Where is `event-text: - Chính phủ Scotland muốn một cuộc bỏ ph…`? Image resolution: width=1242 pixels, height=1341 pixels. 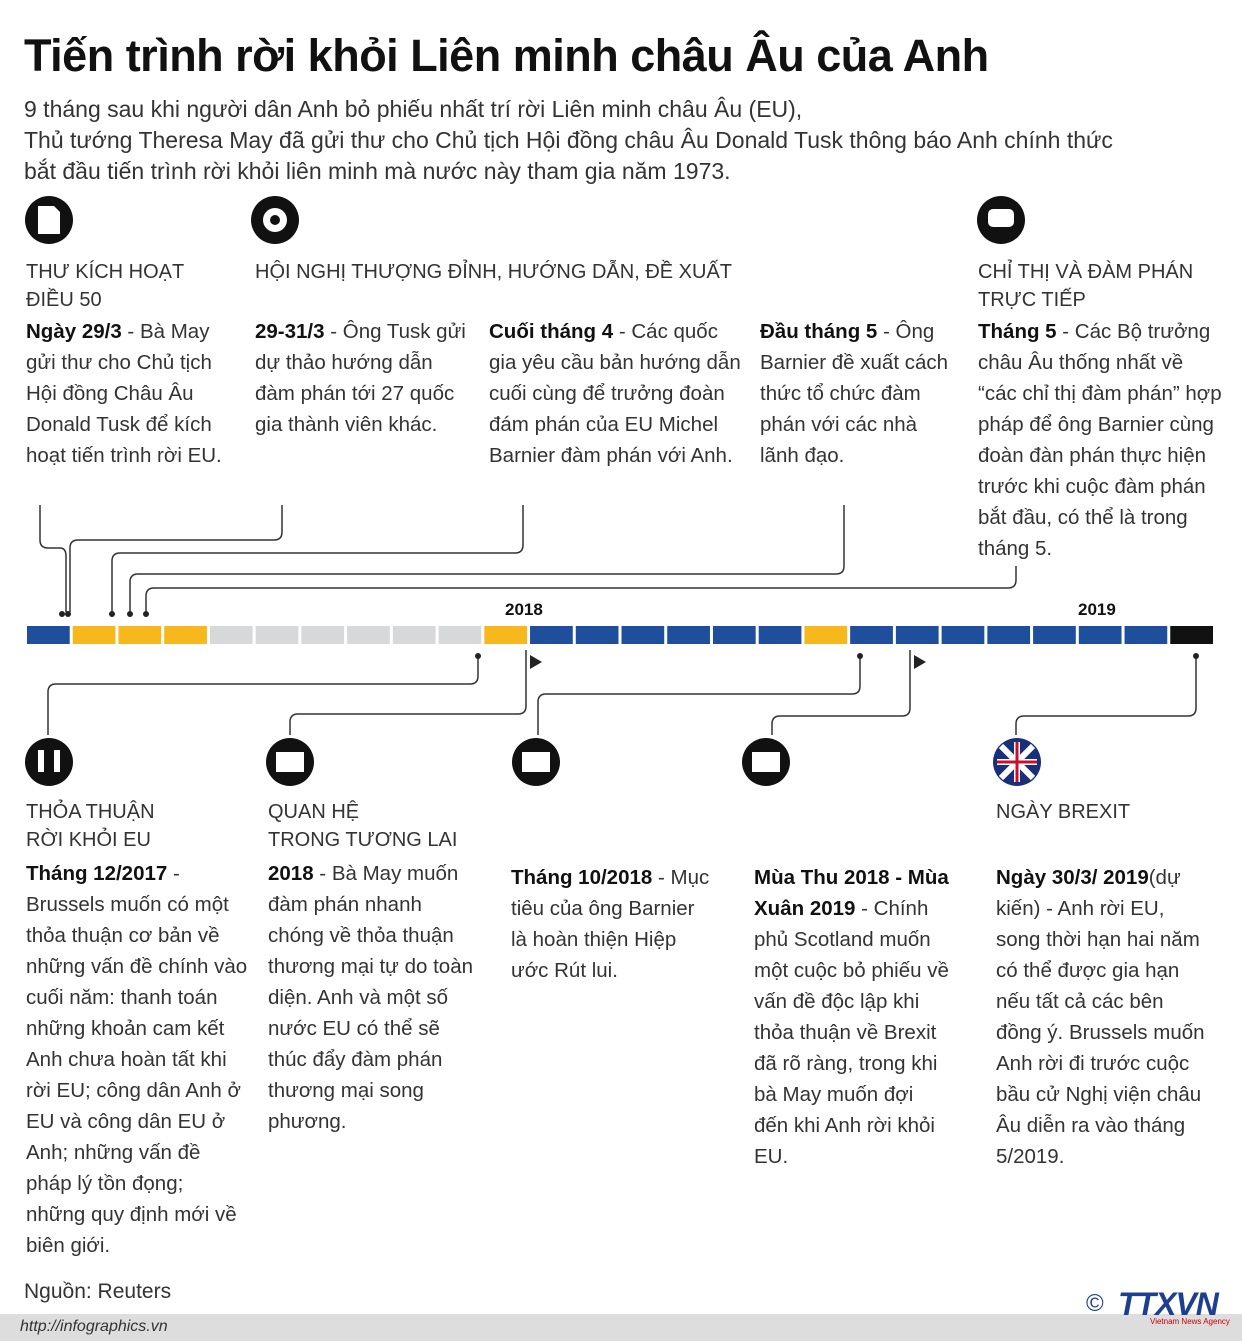
event-text: - Chính phủ Scotland muốn một cuộc bỏ ph… is located at coordinates (851, 1032).